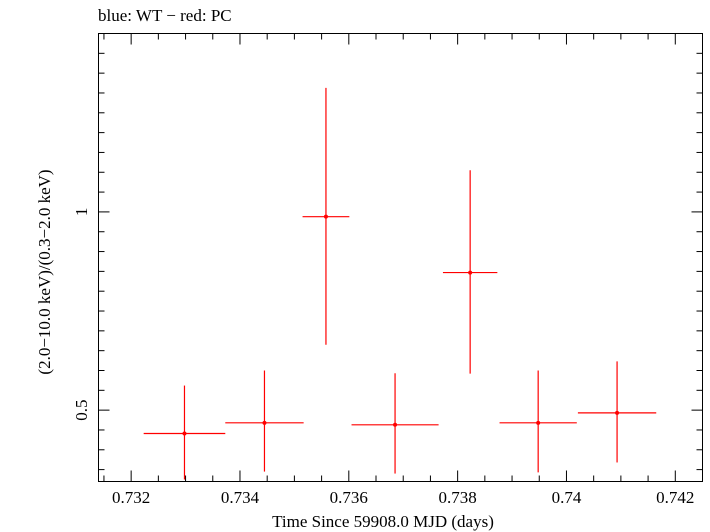 This screenshot has height=532, width=710. I want to click on x-tick-label: 0.74, so click(567, 497).